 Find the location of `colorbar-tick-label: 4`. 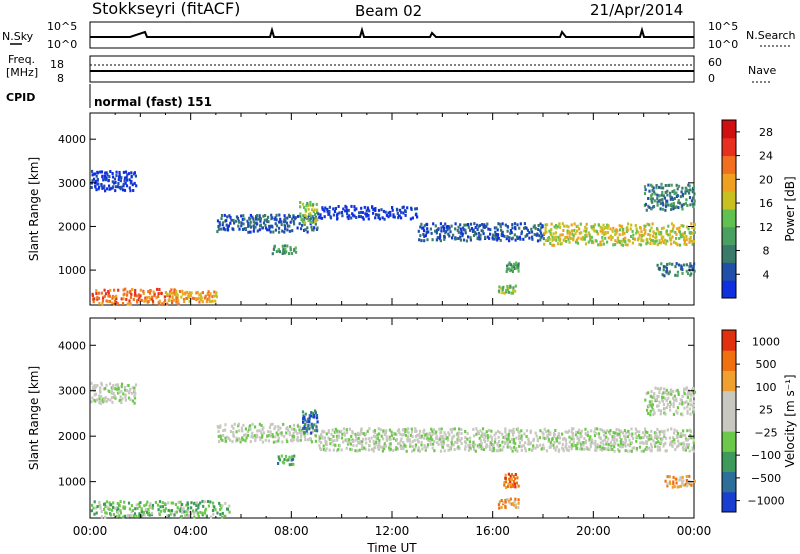

colorbar-tick-label: 4 is located at coordinates (766, 274).